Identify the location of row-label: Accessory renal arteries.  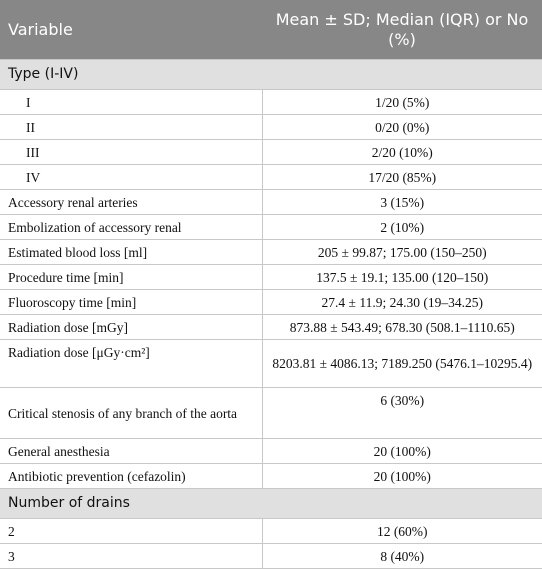
(131, 202).